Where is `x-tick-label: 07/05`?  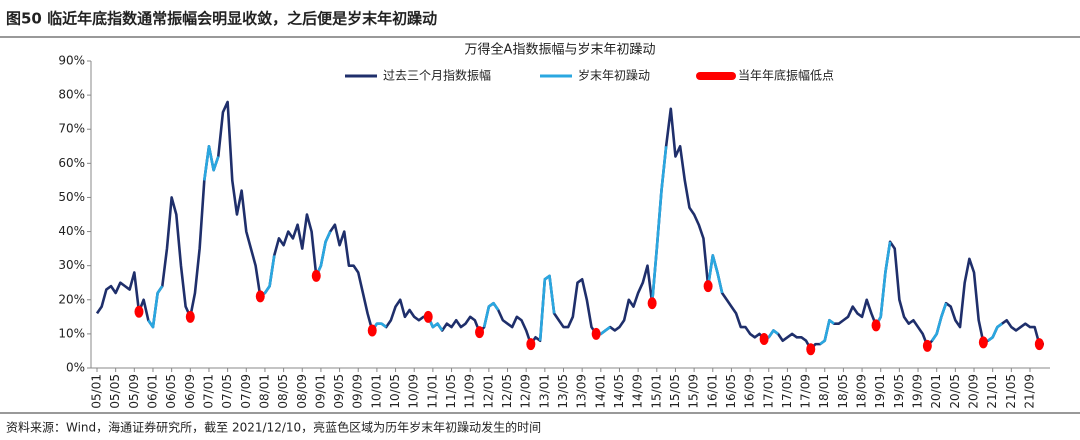 x-tick-label: 07/05 is located at coordinates (227, 391).